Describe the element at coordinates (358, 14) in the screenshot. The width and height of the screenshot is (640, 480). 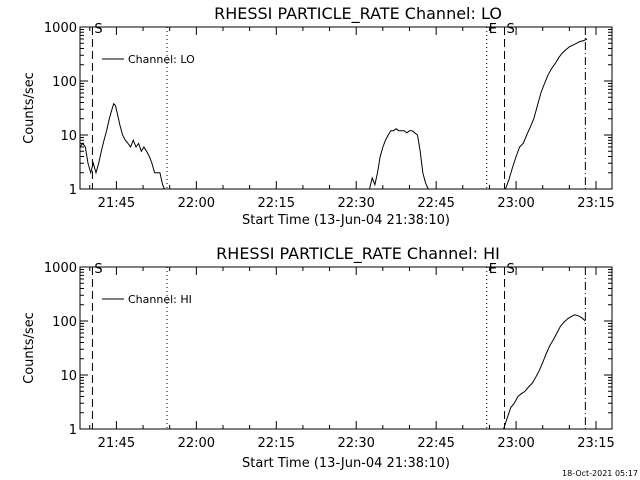
I see `chart-title: RHESSI PARTICLE_RATE Channel: LO` at that location.